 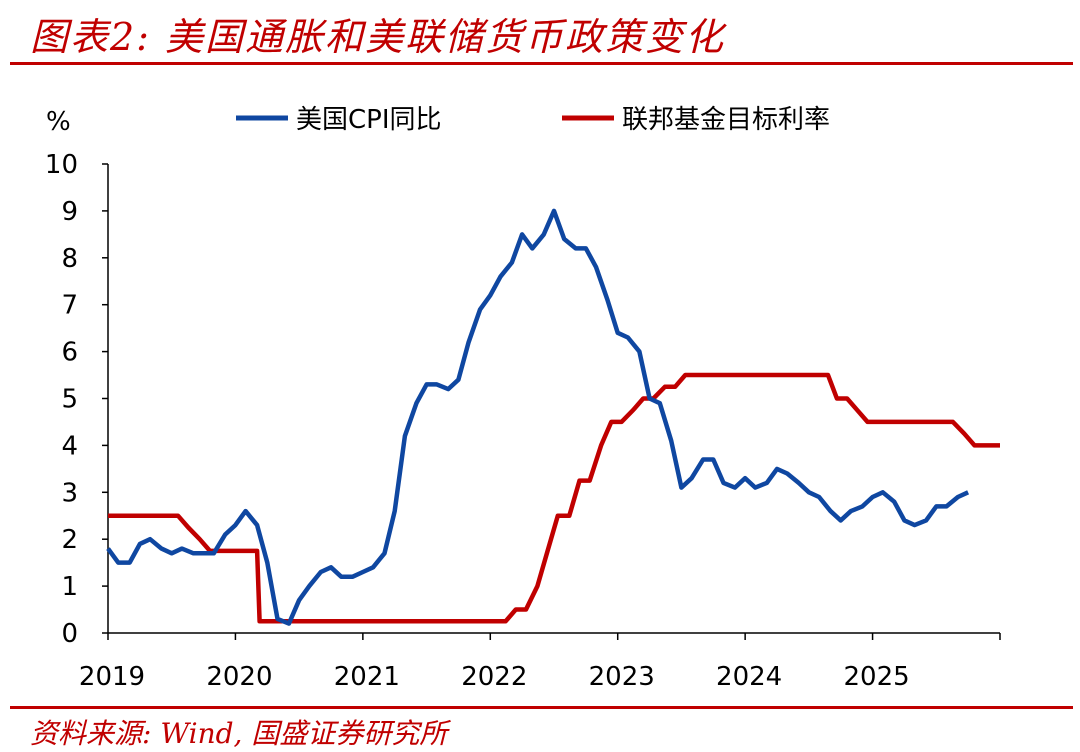 I want to click on y-tick-label: 0, so click(x=69, y=634).